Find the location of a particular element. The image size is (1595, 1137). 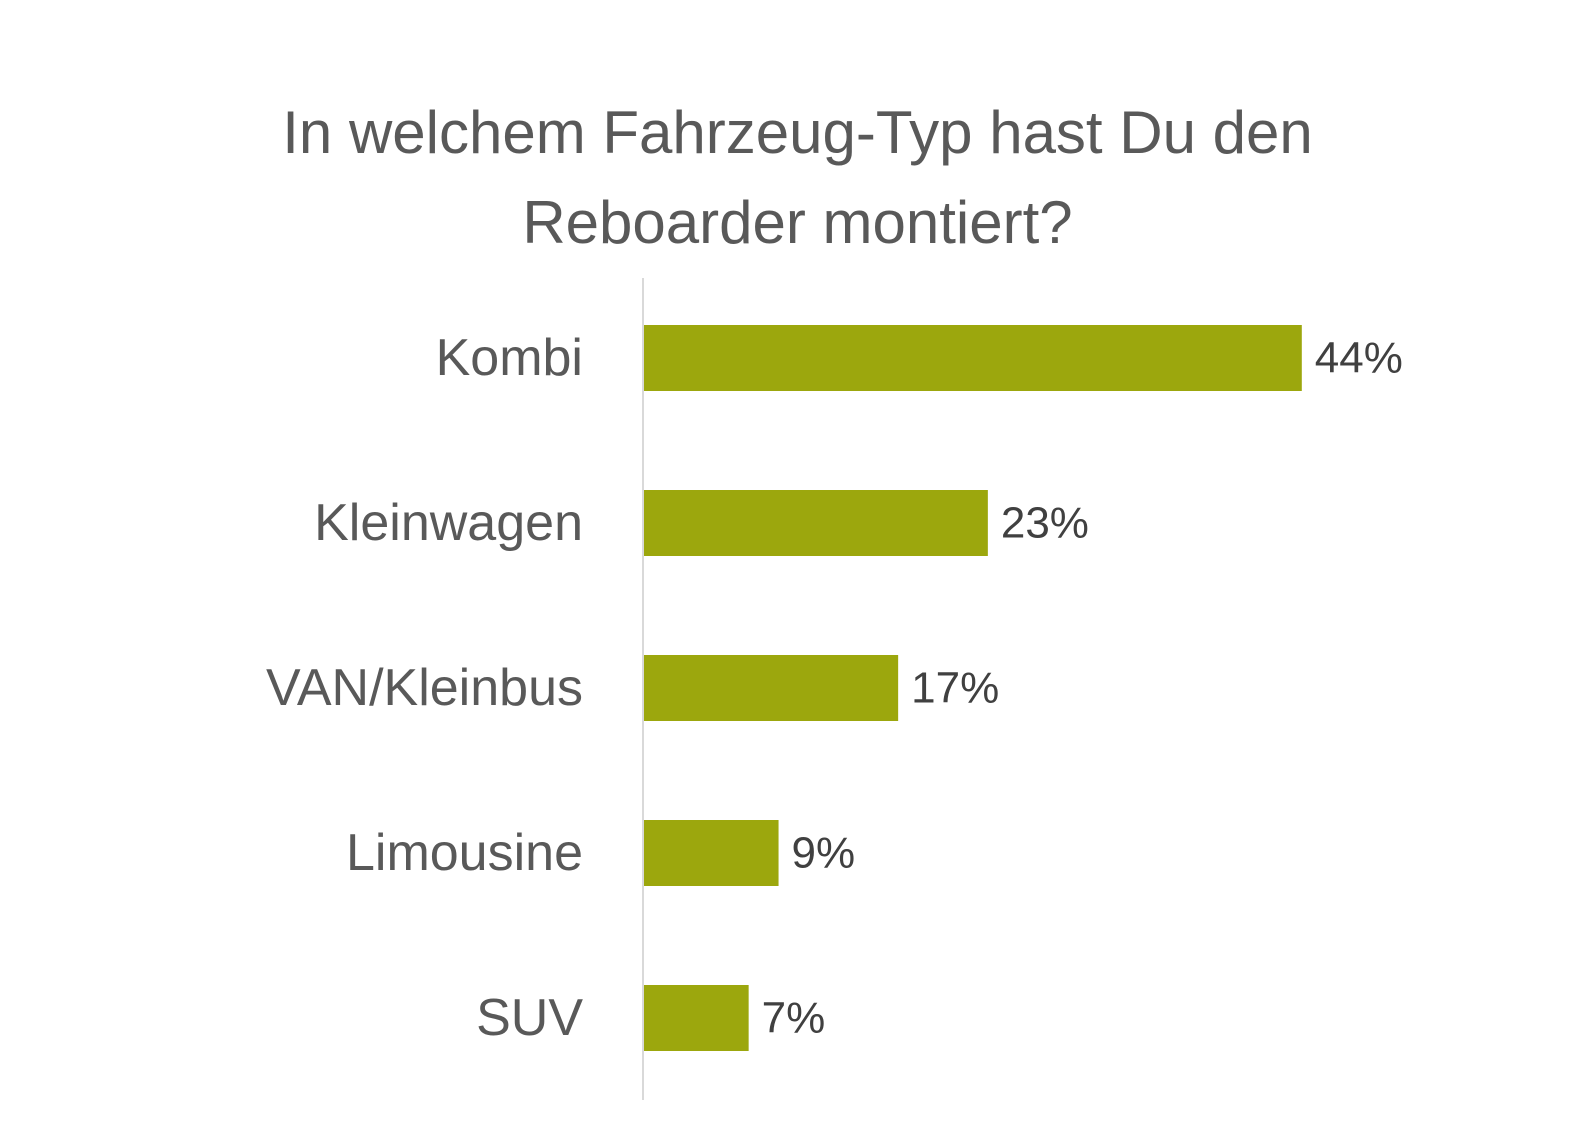

bar-limousine is located at coordinates (711, 853).